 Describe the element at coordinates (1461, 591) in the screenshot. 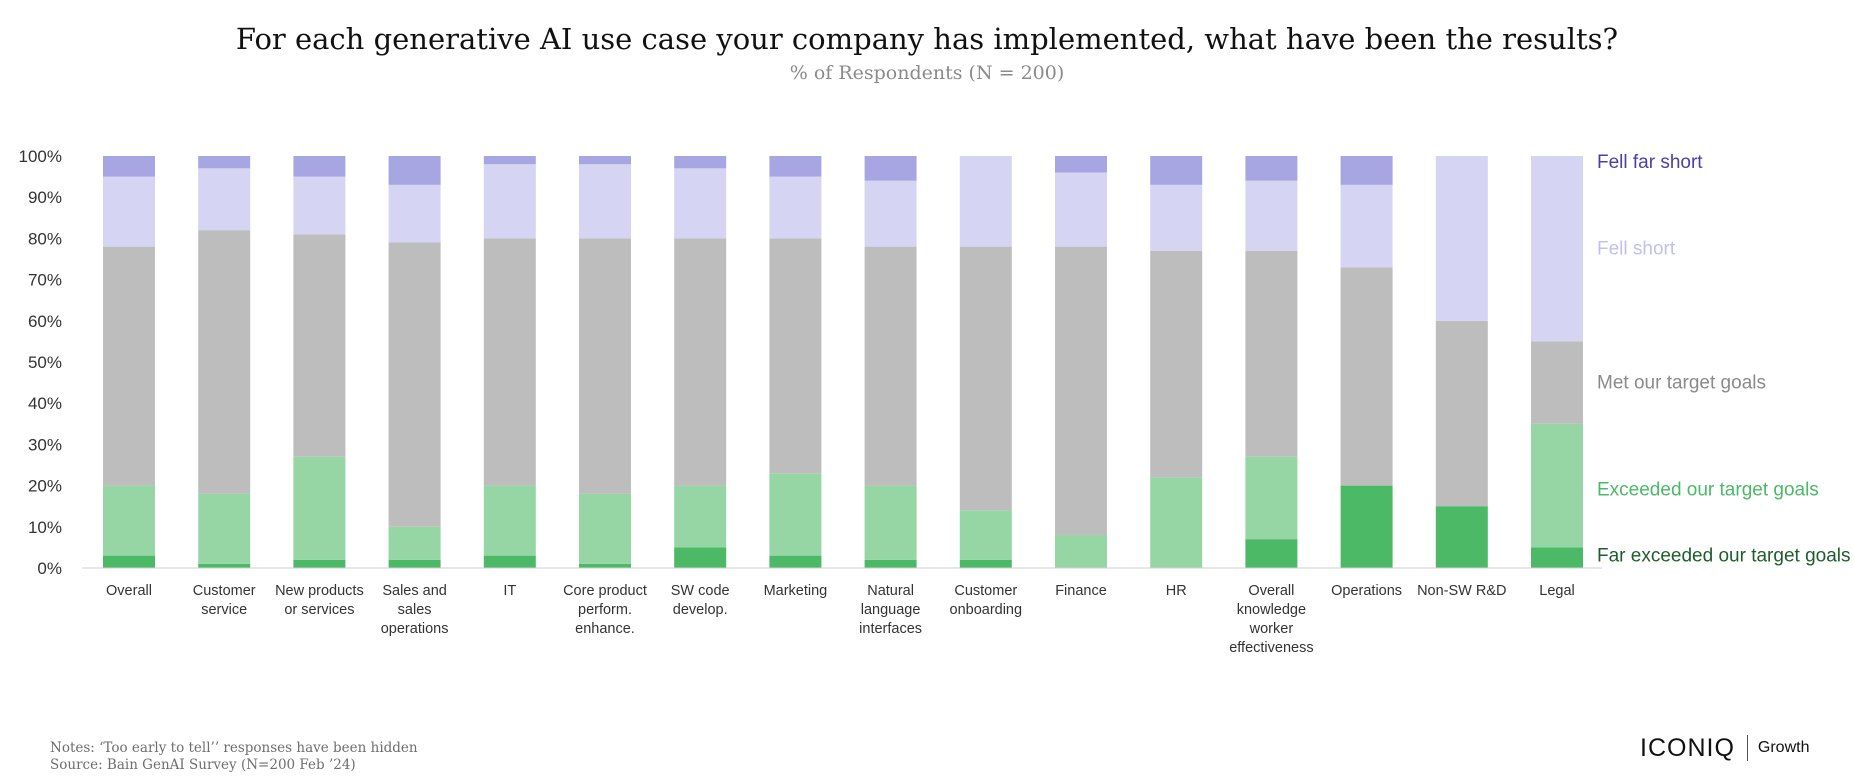

I see `x-category-label: Non-SW R&D` at that location.